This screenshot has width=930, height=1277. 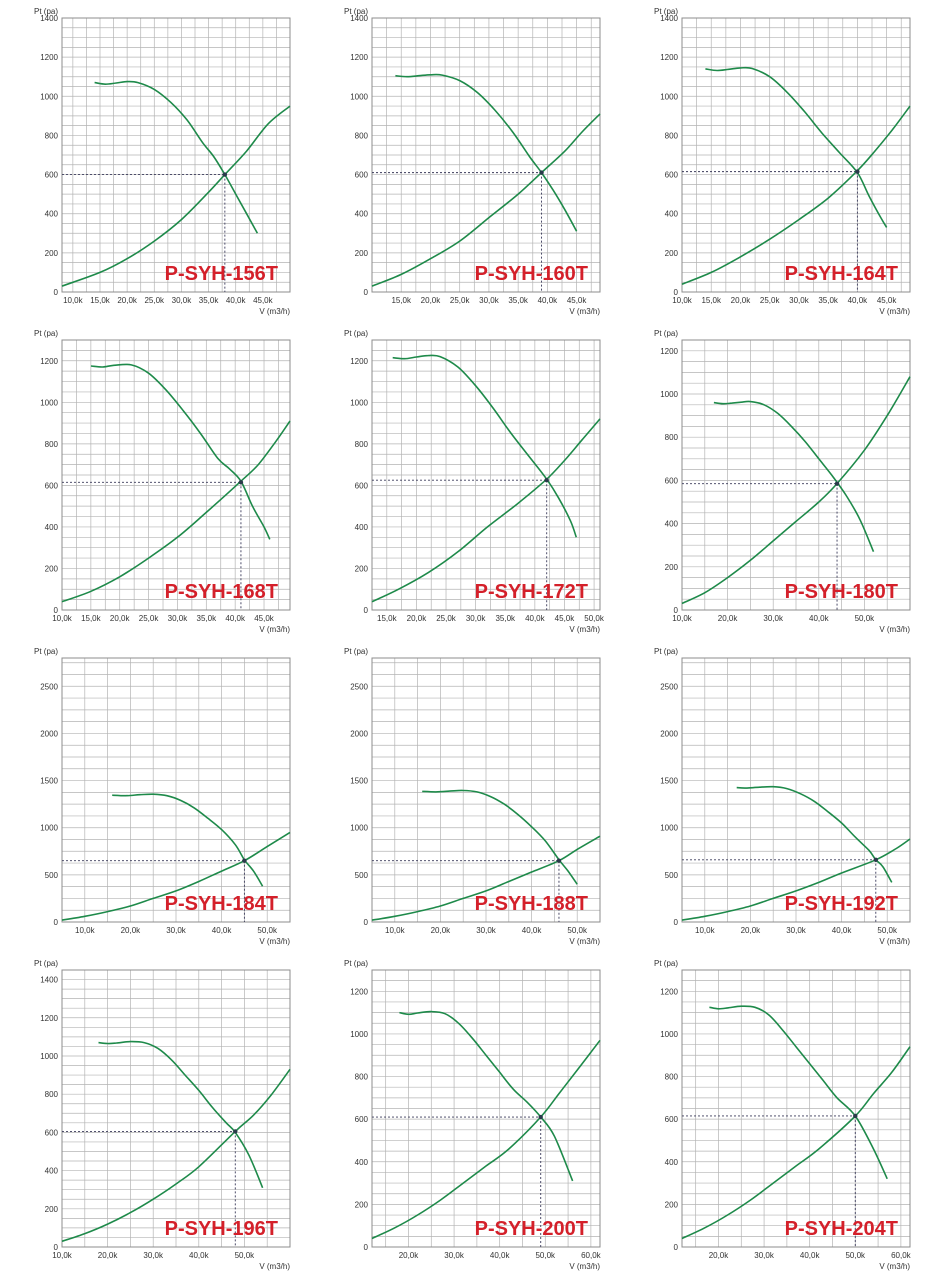 What do you see at coordinates (359, 733) in the screenshot?
I see `y-tick-label: 2000` at bounding box center [359, 733].